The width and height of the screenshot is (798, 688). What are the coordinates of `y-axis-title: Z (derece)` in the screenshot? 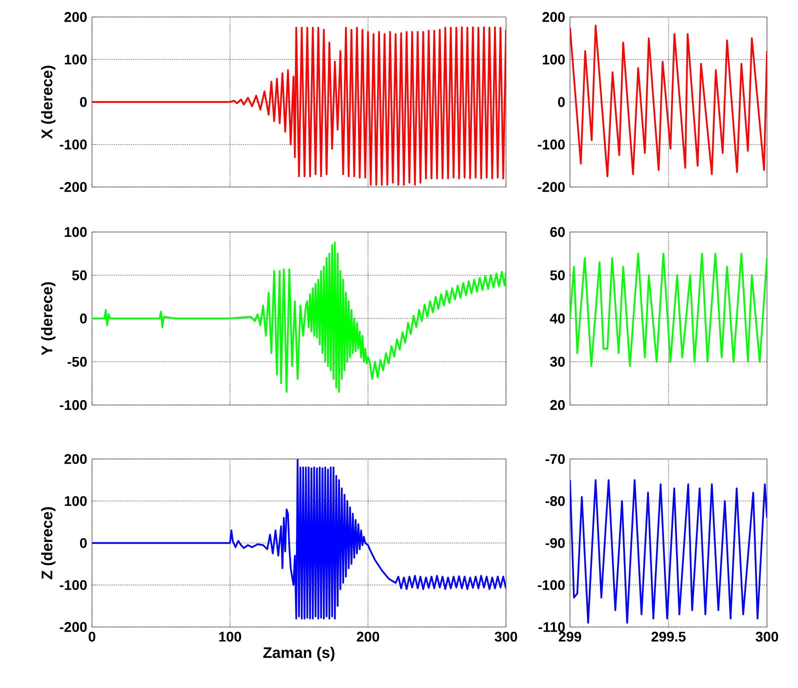 It's located at (48, 543).